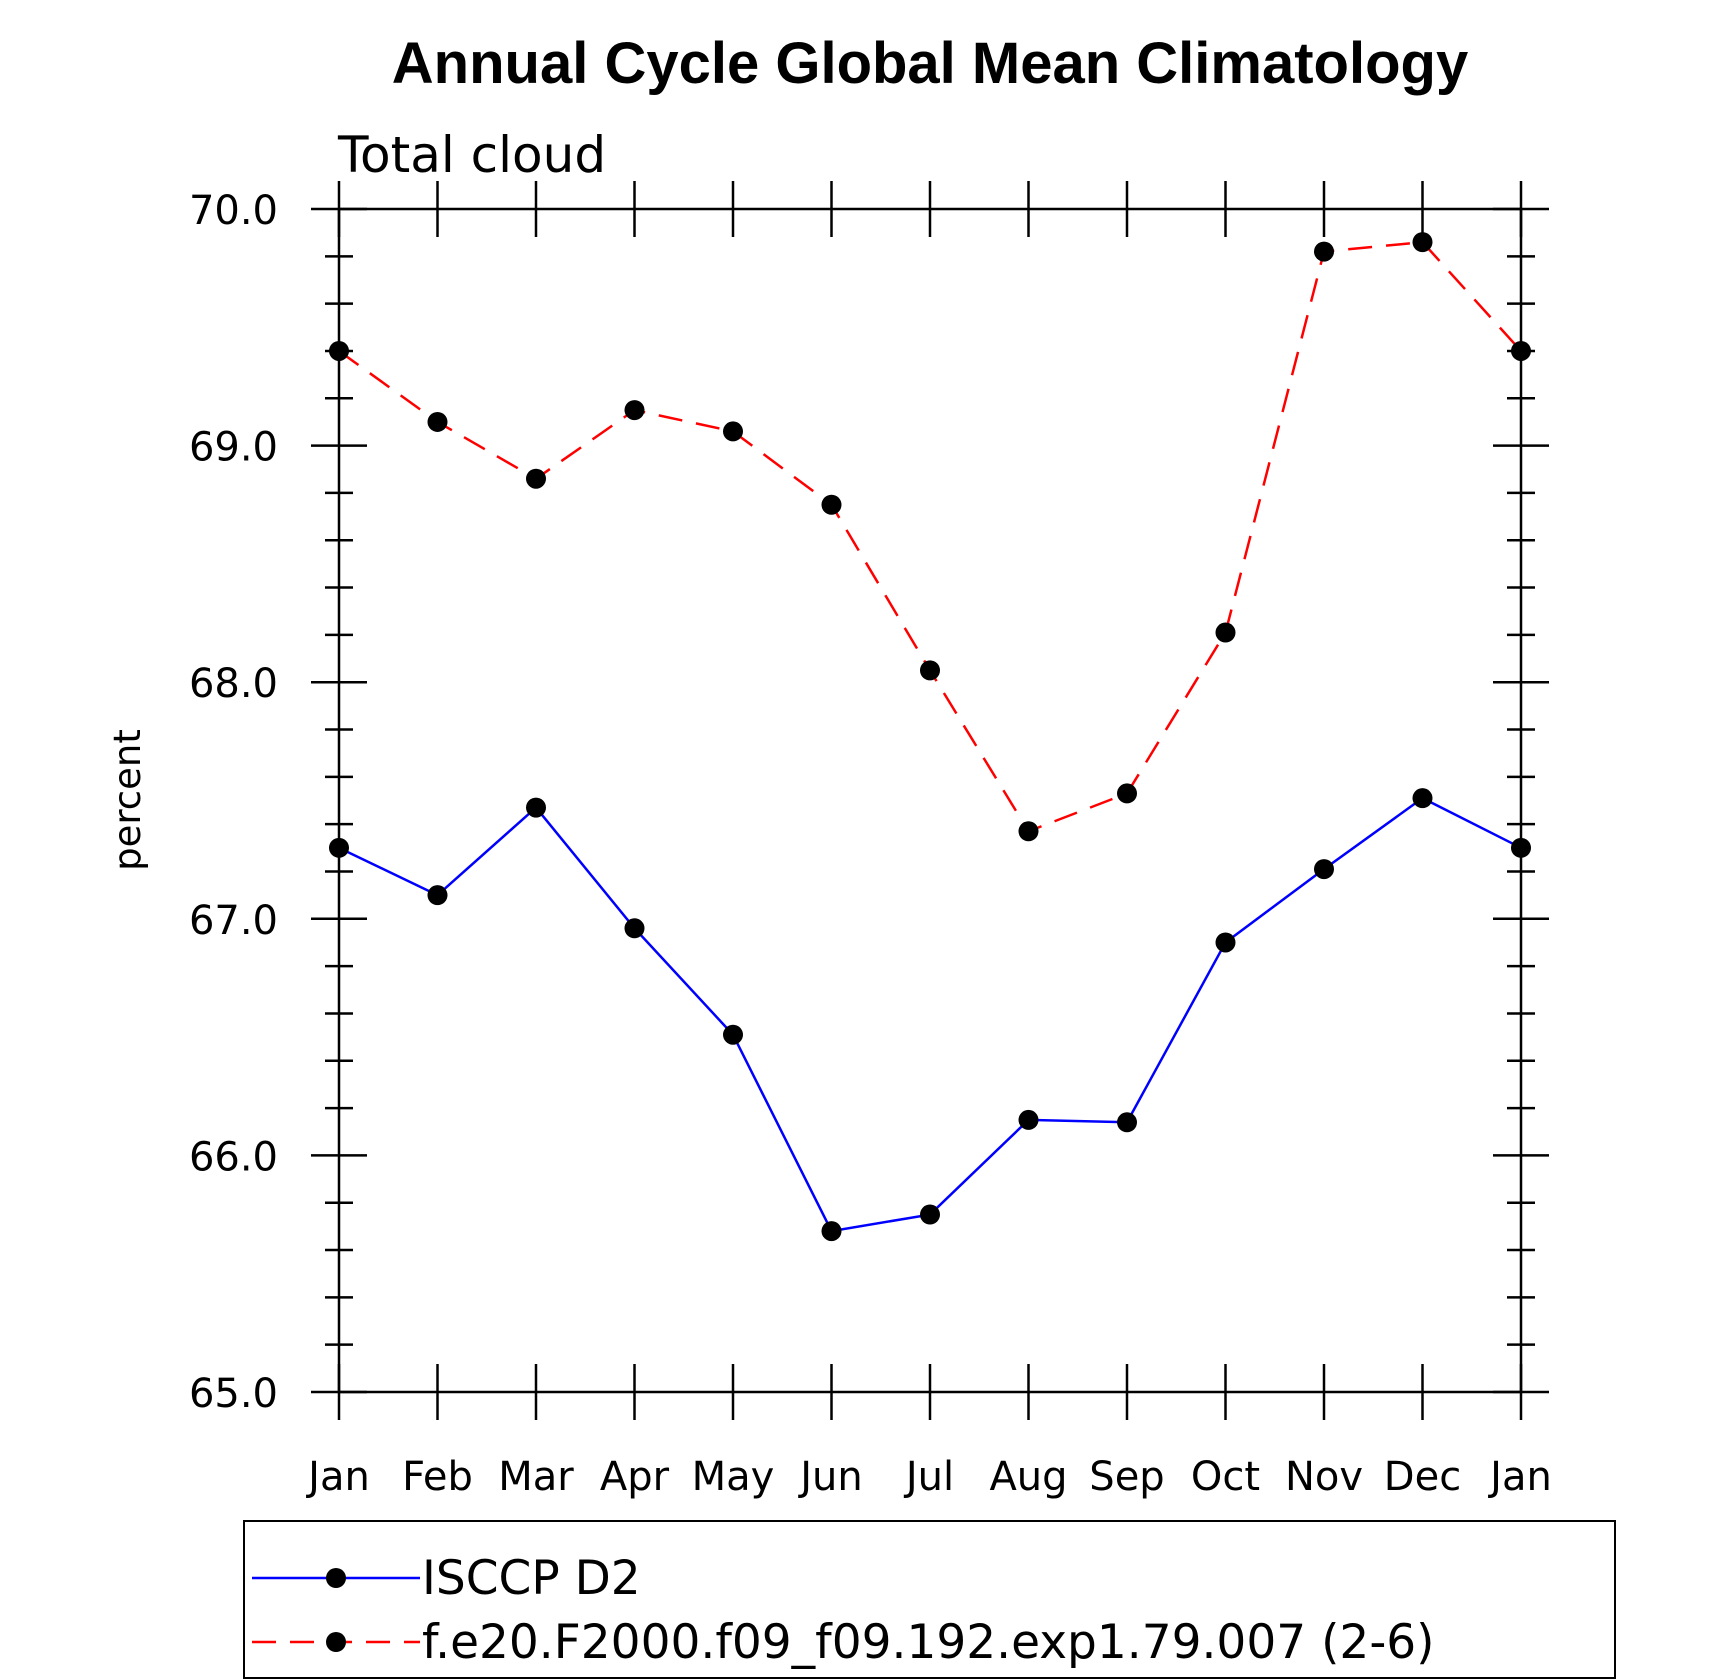 The width and height of the screenshot is (1710, 1680). Describe the element at coordinates (830, 1477) in the screenshot. I see `x-tick-label: Jun` at that location.